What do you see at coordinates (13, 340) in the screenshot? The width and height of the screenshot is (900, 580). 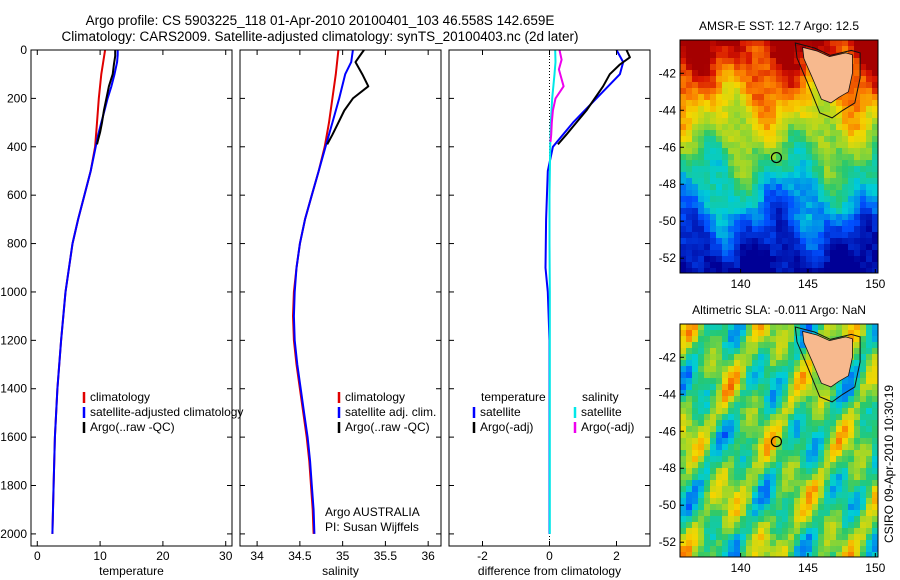 I see `depth-tick-label: 1200` at bounding box center [13, 340].